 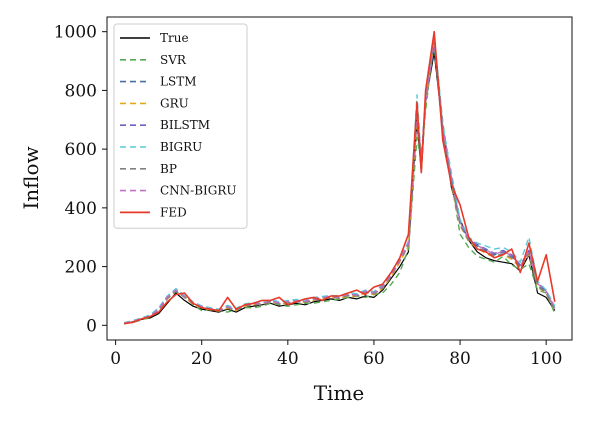 What do you see at coordinates (81, 91) in the screenshot?
I see `y-tick-label: 800` at bounding box center [81, 91].